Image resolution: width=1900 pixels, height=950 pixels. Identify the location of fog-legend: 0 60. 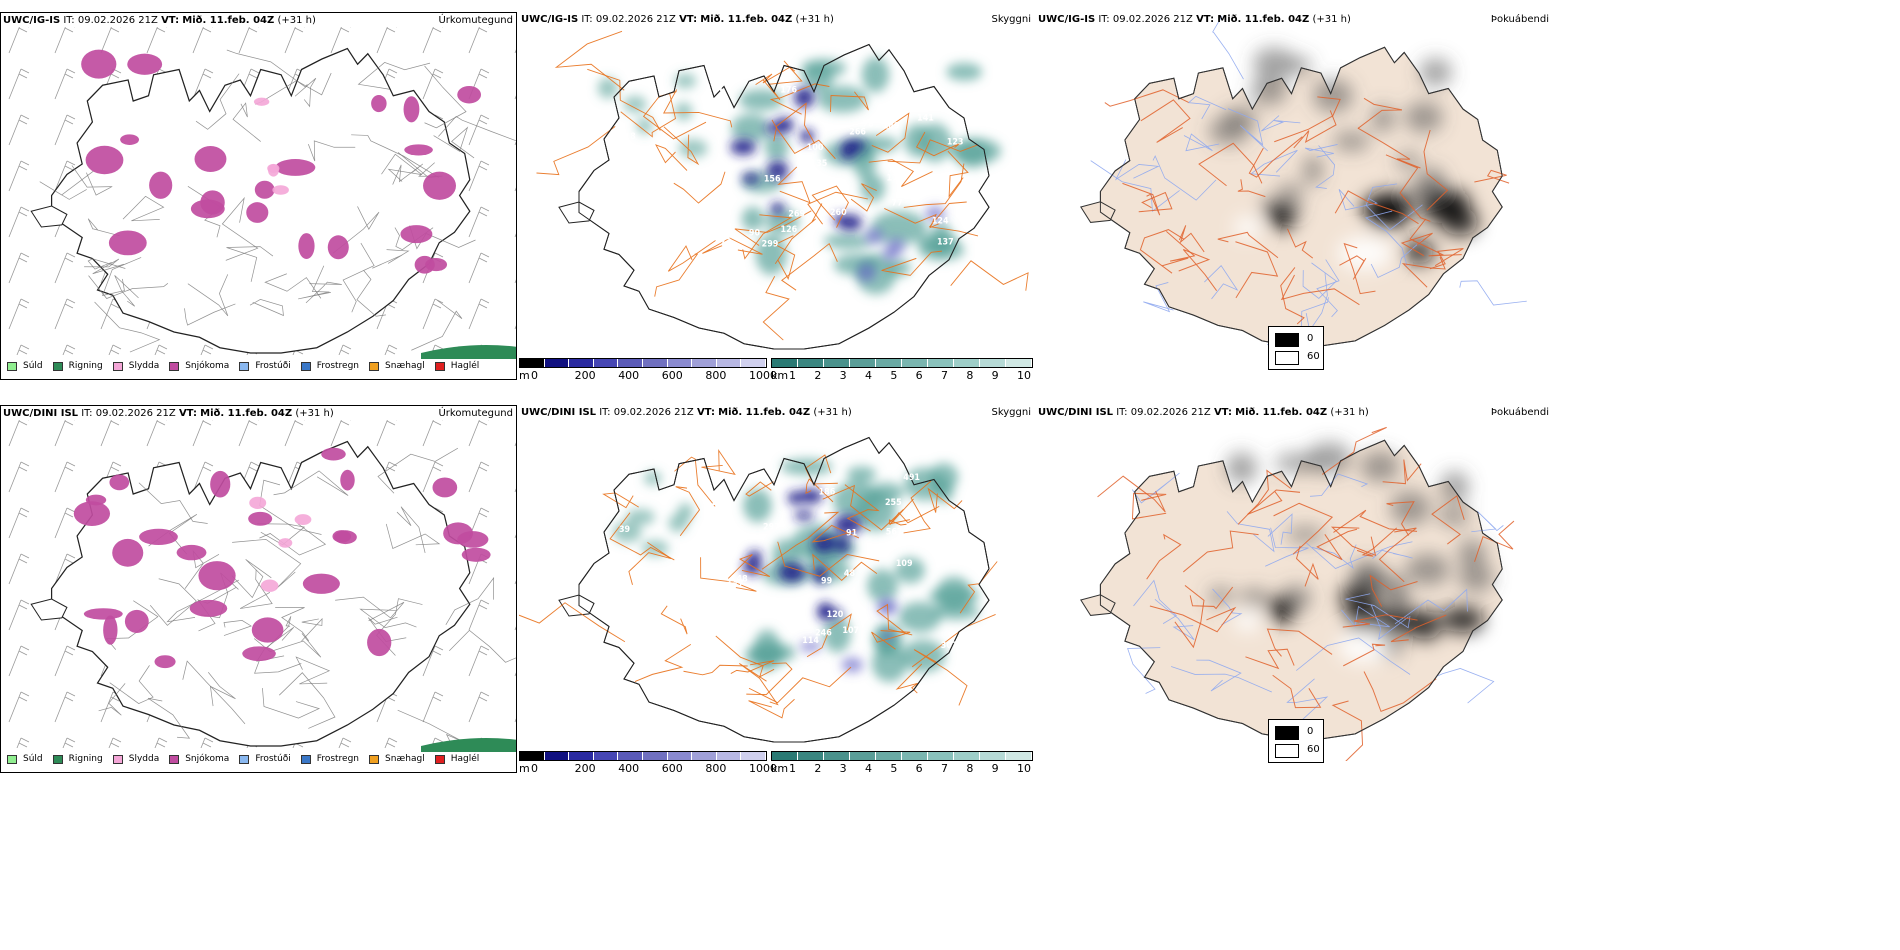
(1296, 741).